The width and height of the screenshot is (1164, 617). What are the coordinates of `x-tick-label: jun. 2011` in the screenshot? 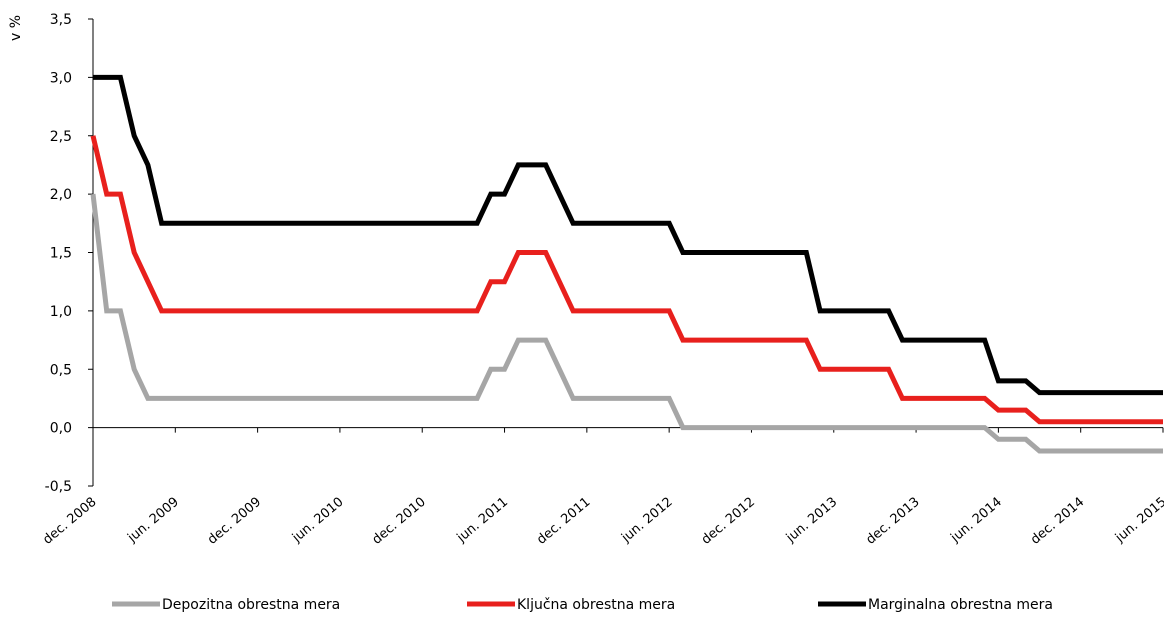 It's located at (482, 521).